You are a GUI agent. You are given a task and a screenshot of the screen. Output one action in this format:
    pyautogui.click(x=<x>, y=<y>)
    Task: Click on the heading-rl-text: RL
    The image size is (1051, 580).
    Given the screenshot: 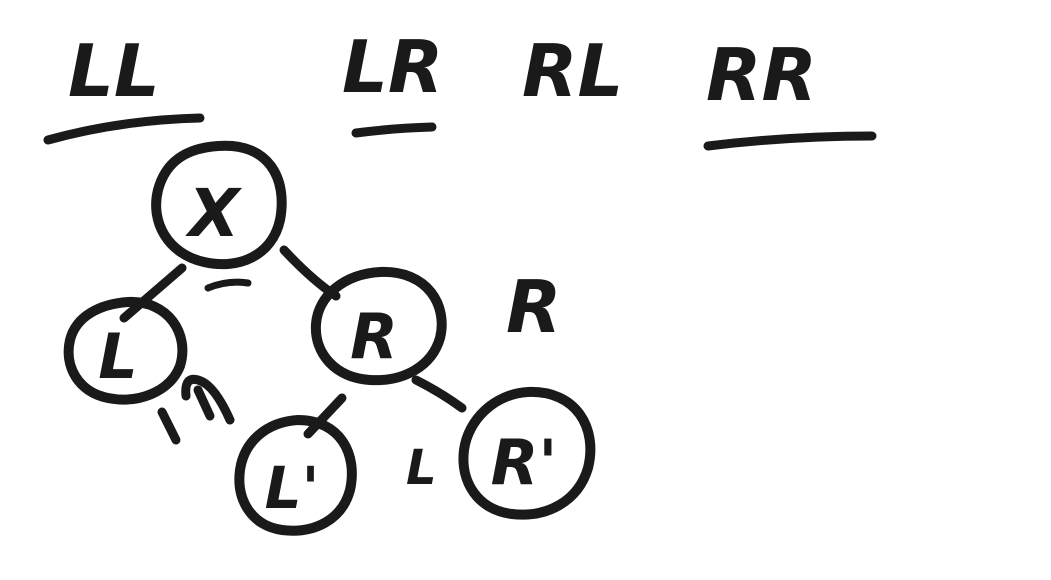 What is the action you would take?
    pyautogui.click(x=572, y=71)
    